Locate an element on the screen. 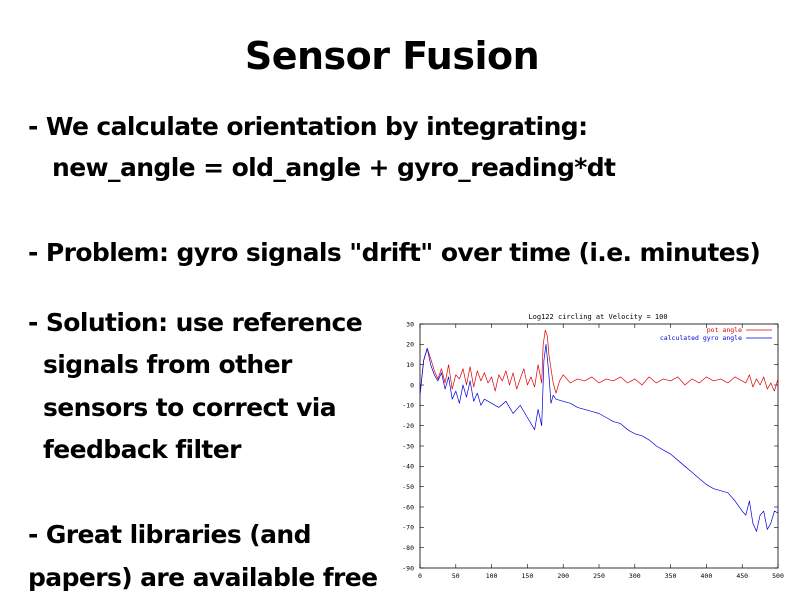 The image size is (800, 600). x-tick-label: 50 is located at coordinates (456, 576).